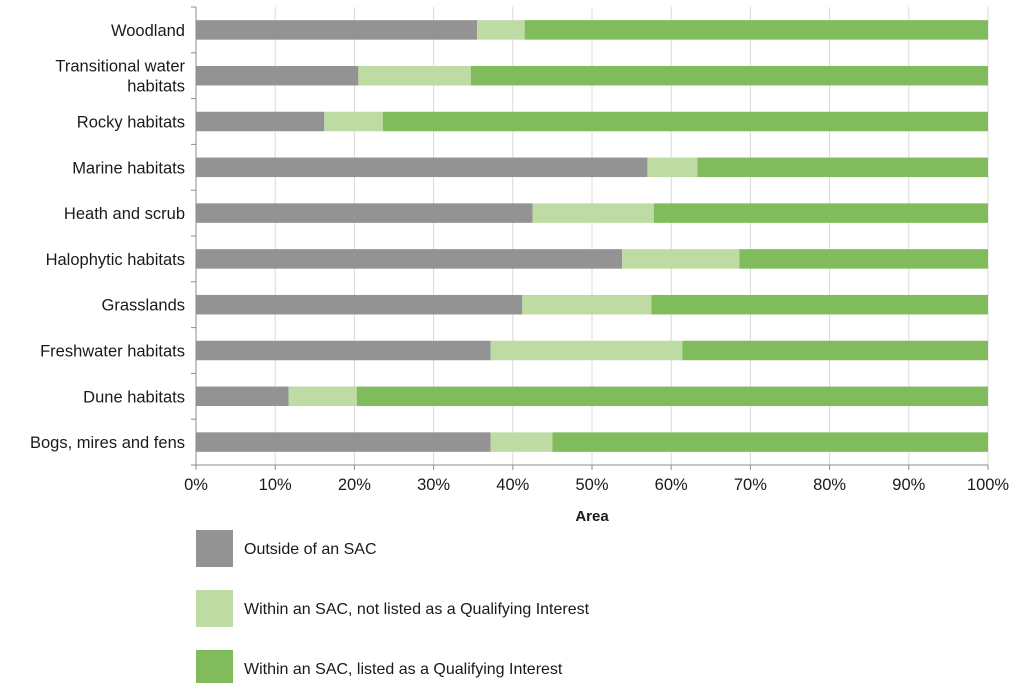 Image resolution: width=1012 pixels, height=683 pixels. Describe the element at coordinates (433, 485) in the screenshot. I see `x-tick-label: 30%` at that location.